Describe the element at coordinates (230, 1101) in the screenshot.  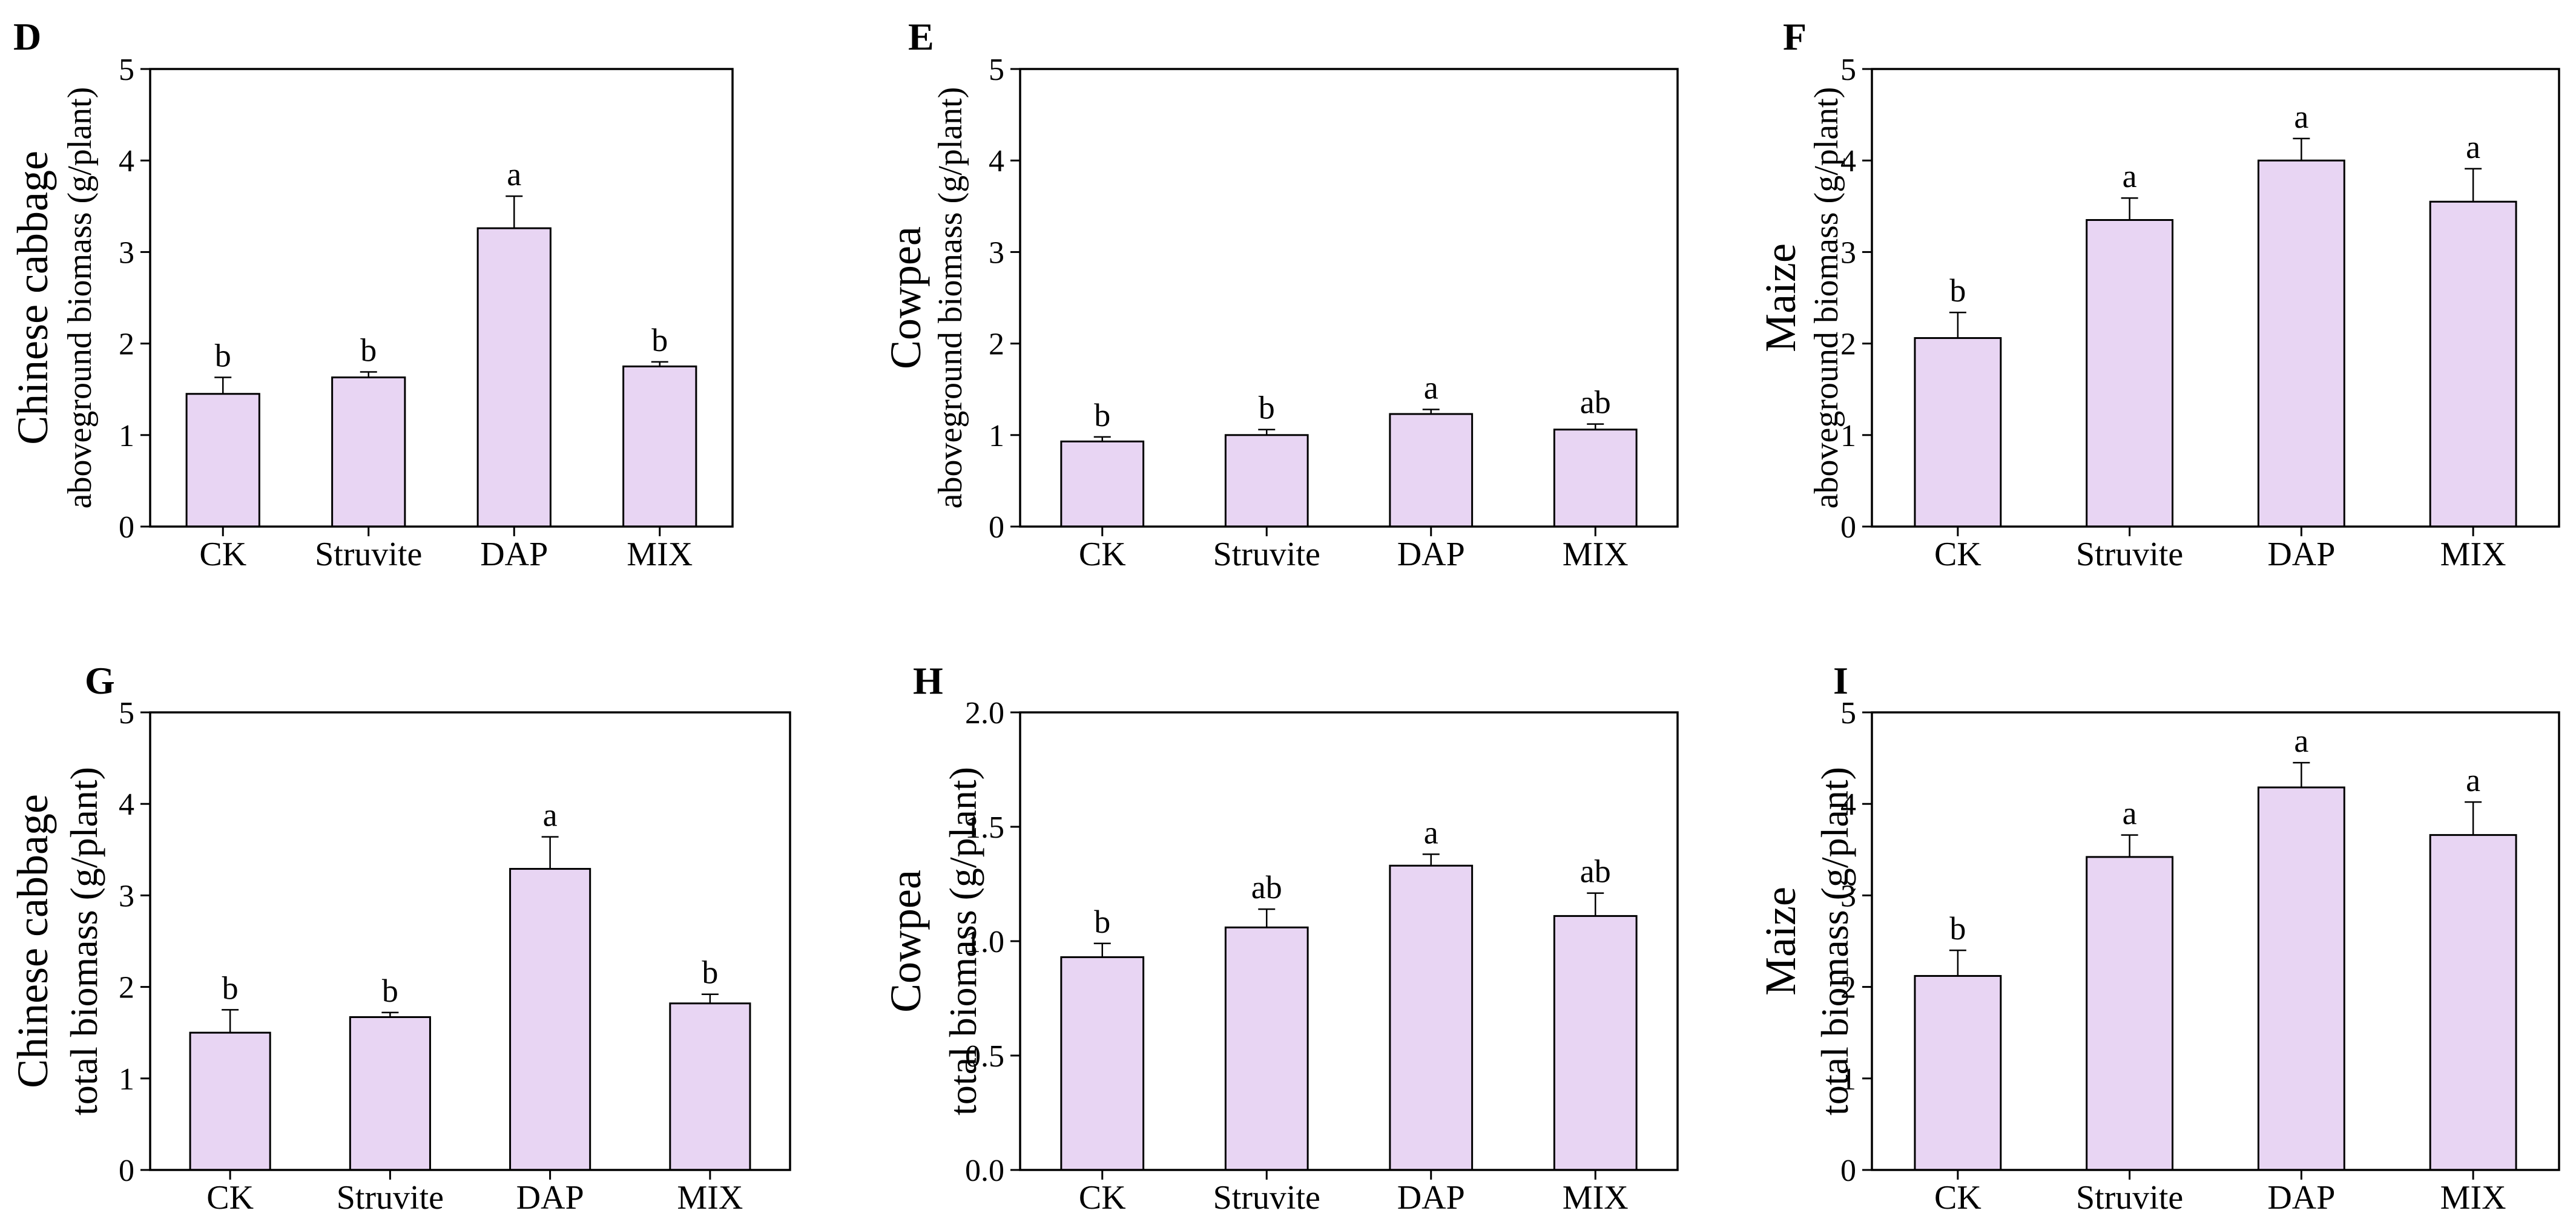
I see `bar-g-ck` at that location.